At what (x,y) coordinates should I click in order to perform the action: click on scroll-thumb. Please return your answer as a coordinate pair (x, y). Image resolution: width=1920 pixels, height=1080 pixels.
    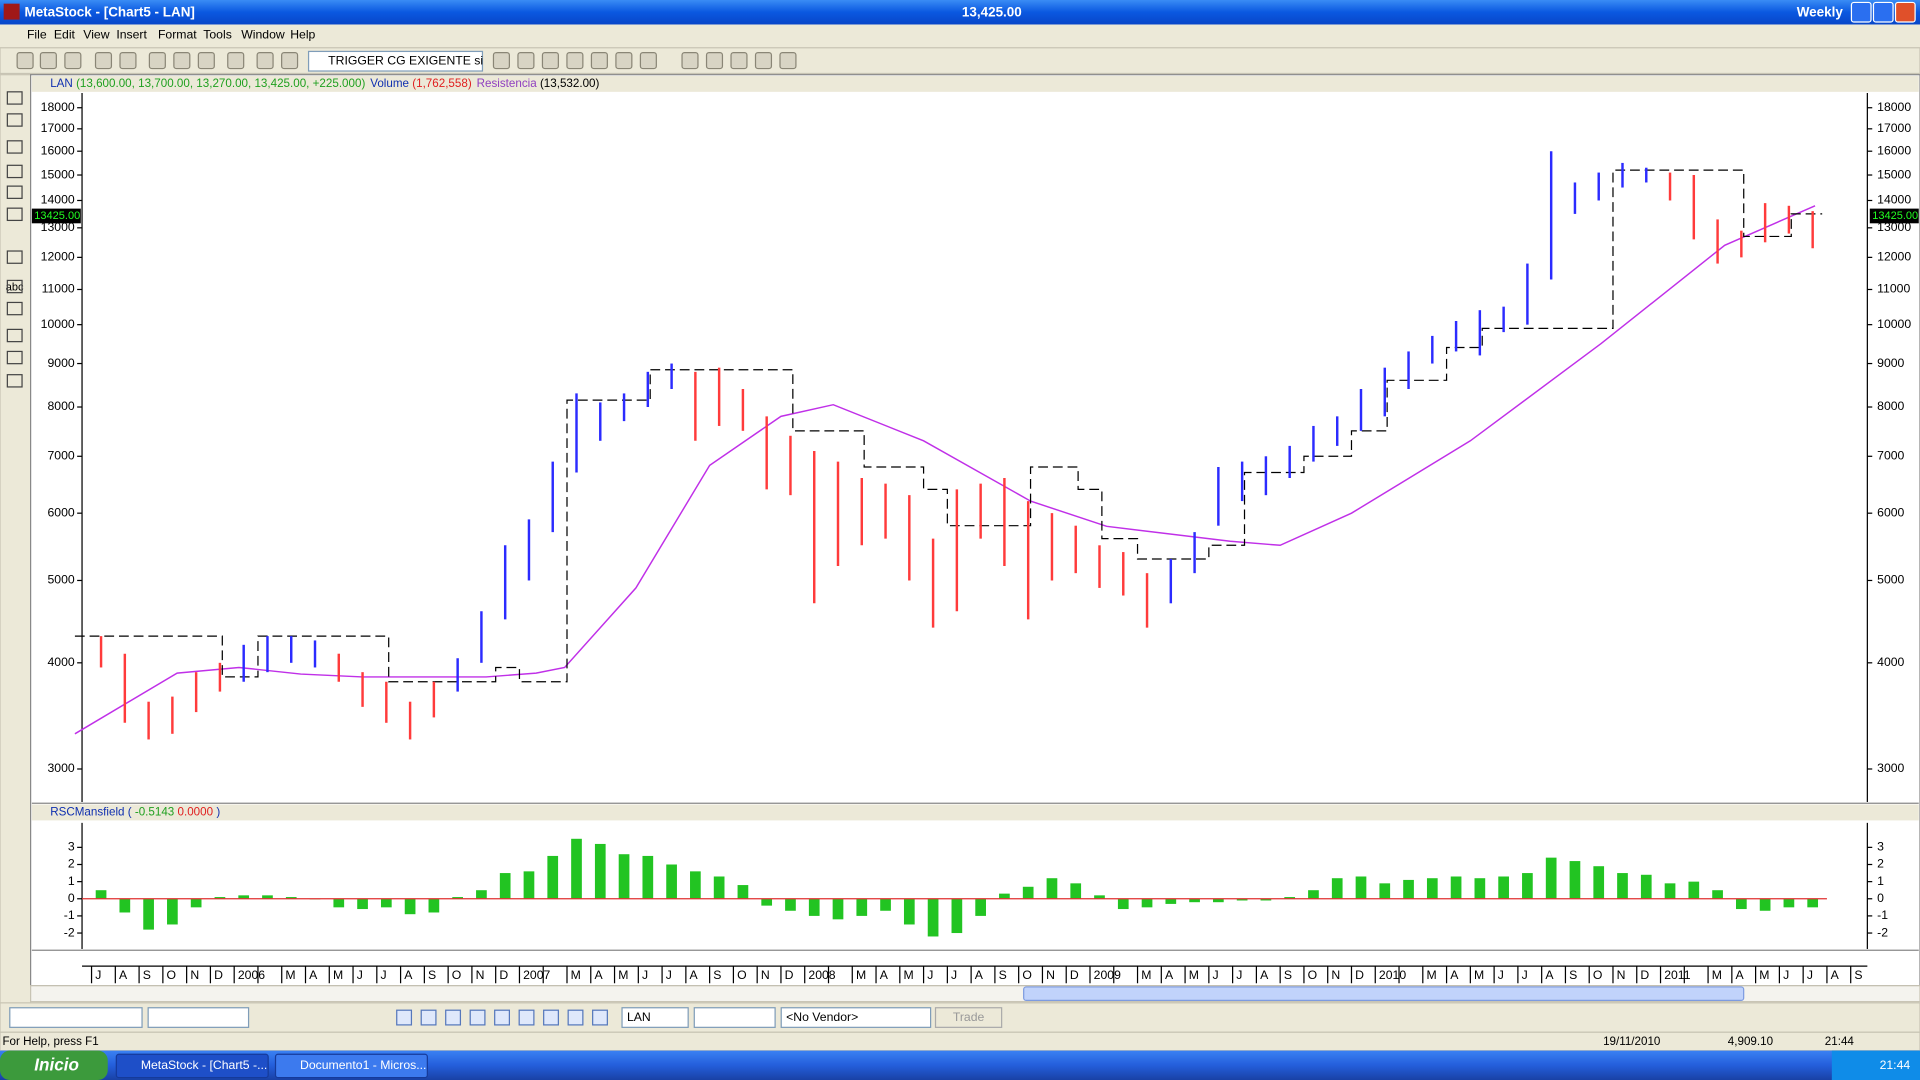
    Looking at the image, I should click on (1384, 994).